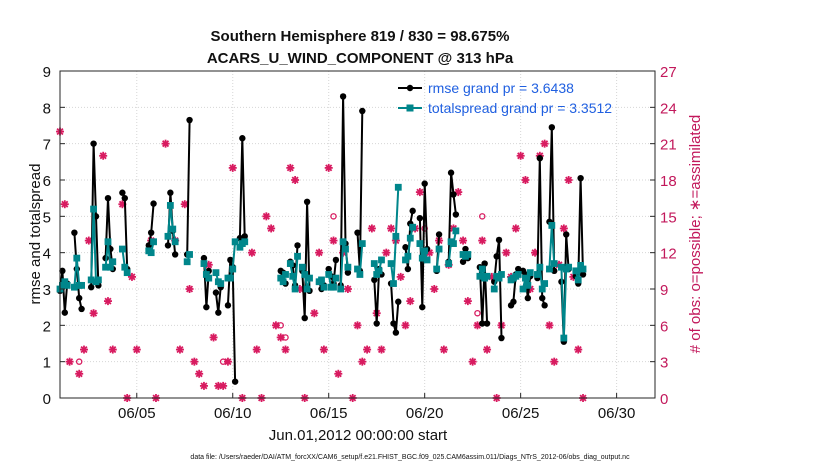 The image size is (830, 470). What do you see at coordinates (47, 290) in the screenshot?
I see `y-tick-label-left: 3` at bounding box center [47, 290].